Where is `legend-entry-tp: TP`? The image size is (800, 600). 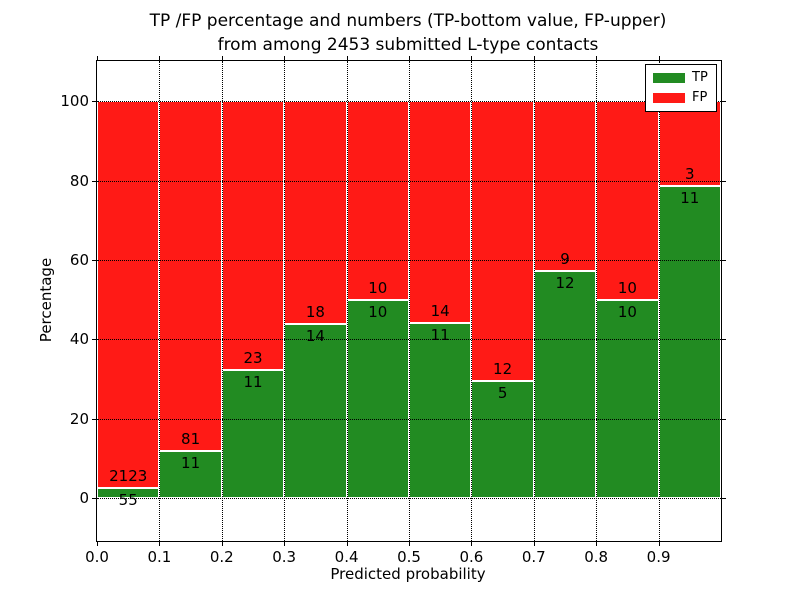 legend-entry-tp: TP is located at coordinates (684, 78).